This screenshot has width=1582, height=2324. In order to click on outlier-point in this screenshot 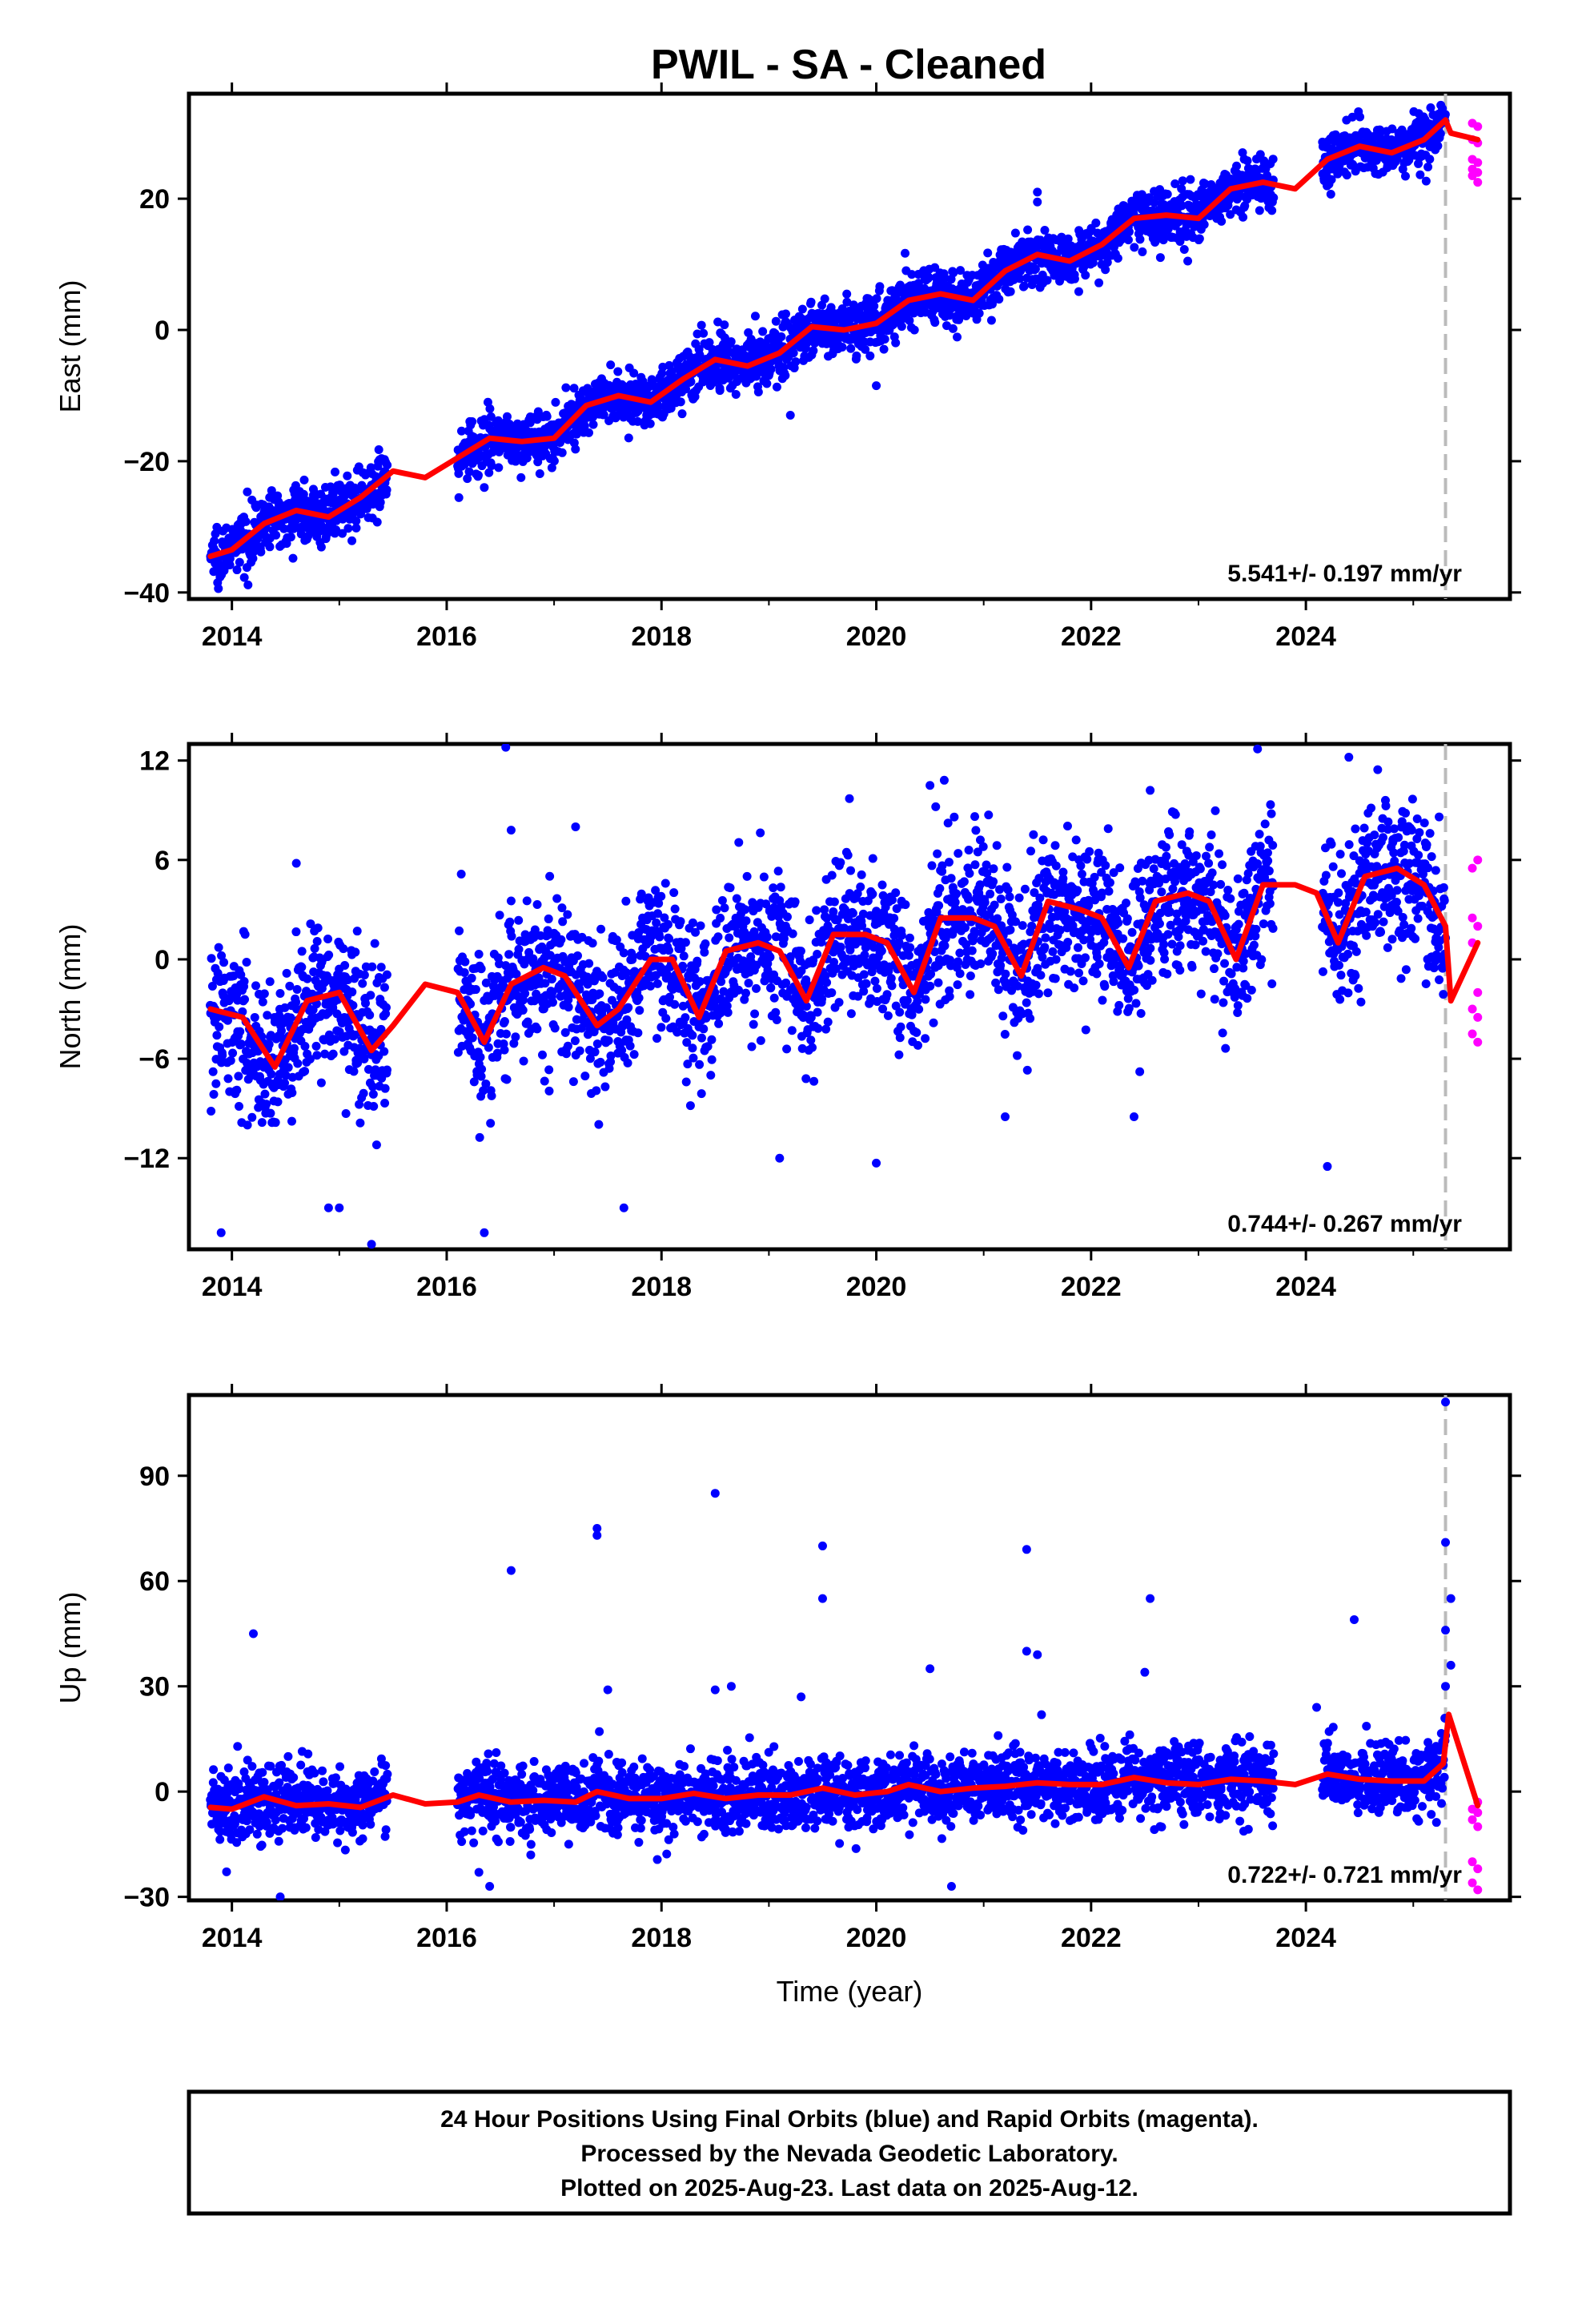, I will do `click(1188, 261)`.